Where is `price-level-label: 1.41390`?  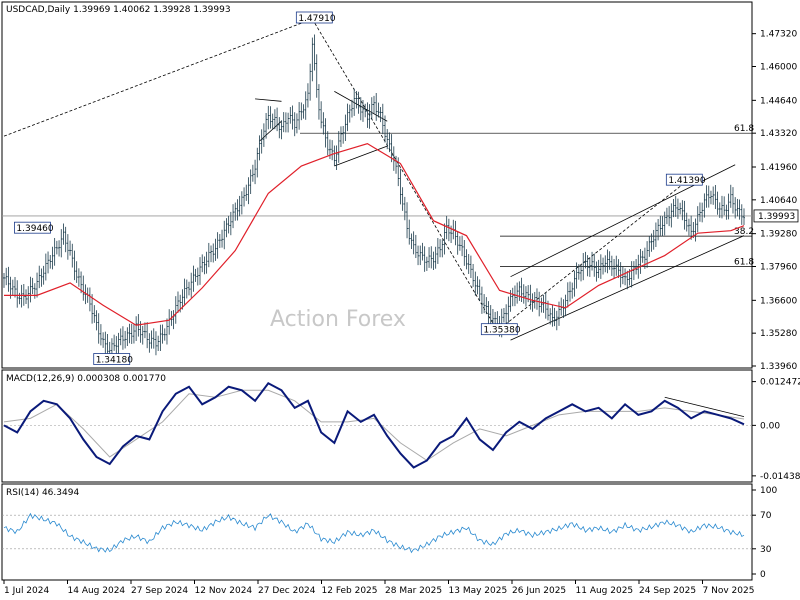 price-level-label: 1.41390 is located at coordinates (685, 179).